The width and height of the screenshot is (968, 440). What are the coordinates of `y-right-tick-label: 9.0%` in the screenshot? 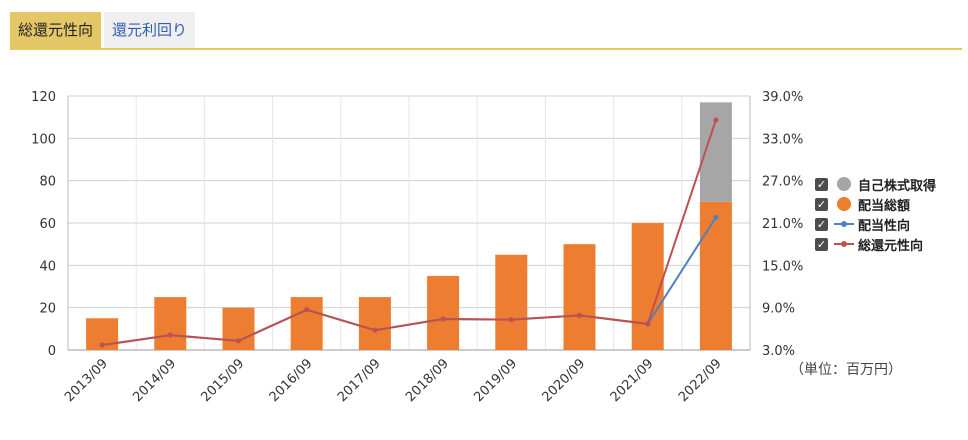 It's located at (778, 309).